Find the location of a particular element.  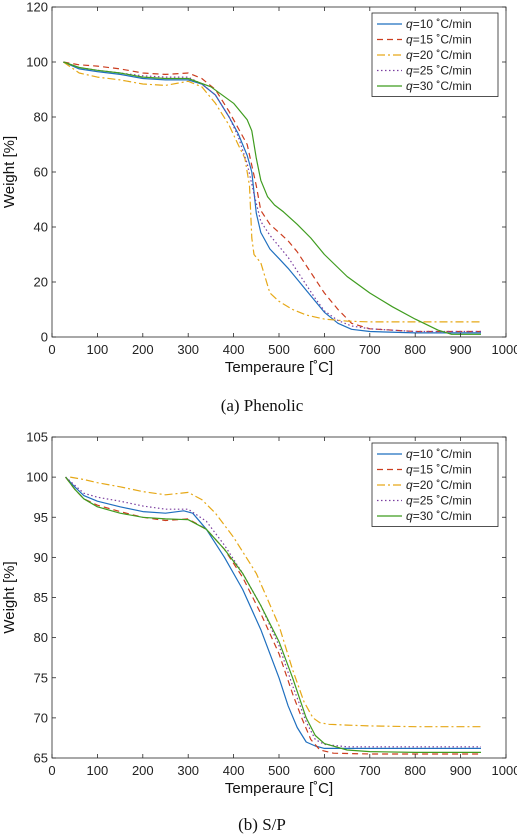

y-tick-label: 20 is located at coordinates (41, 282).